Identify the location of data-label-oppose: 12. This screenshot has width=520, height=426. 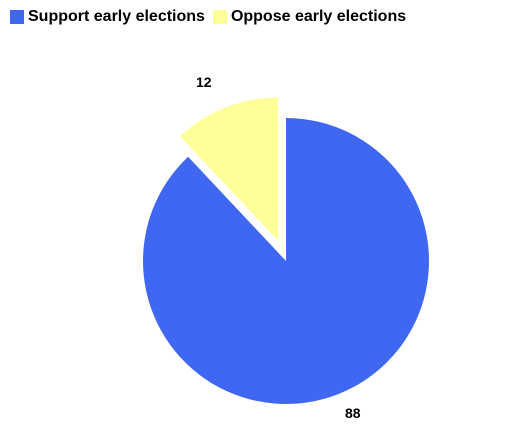
(204, 82).